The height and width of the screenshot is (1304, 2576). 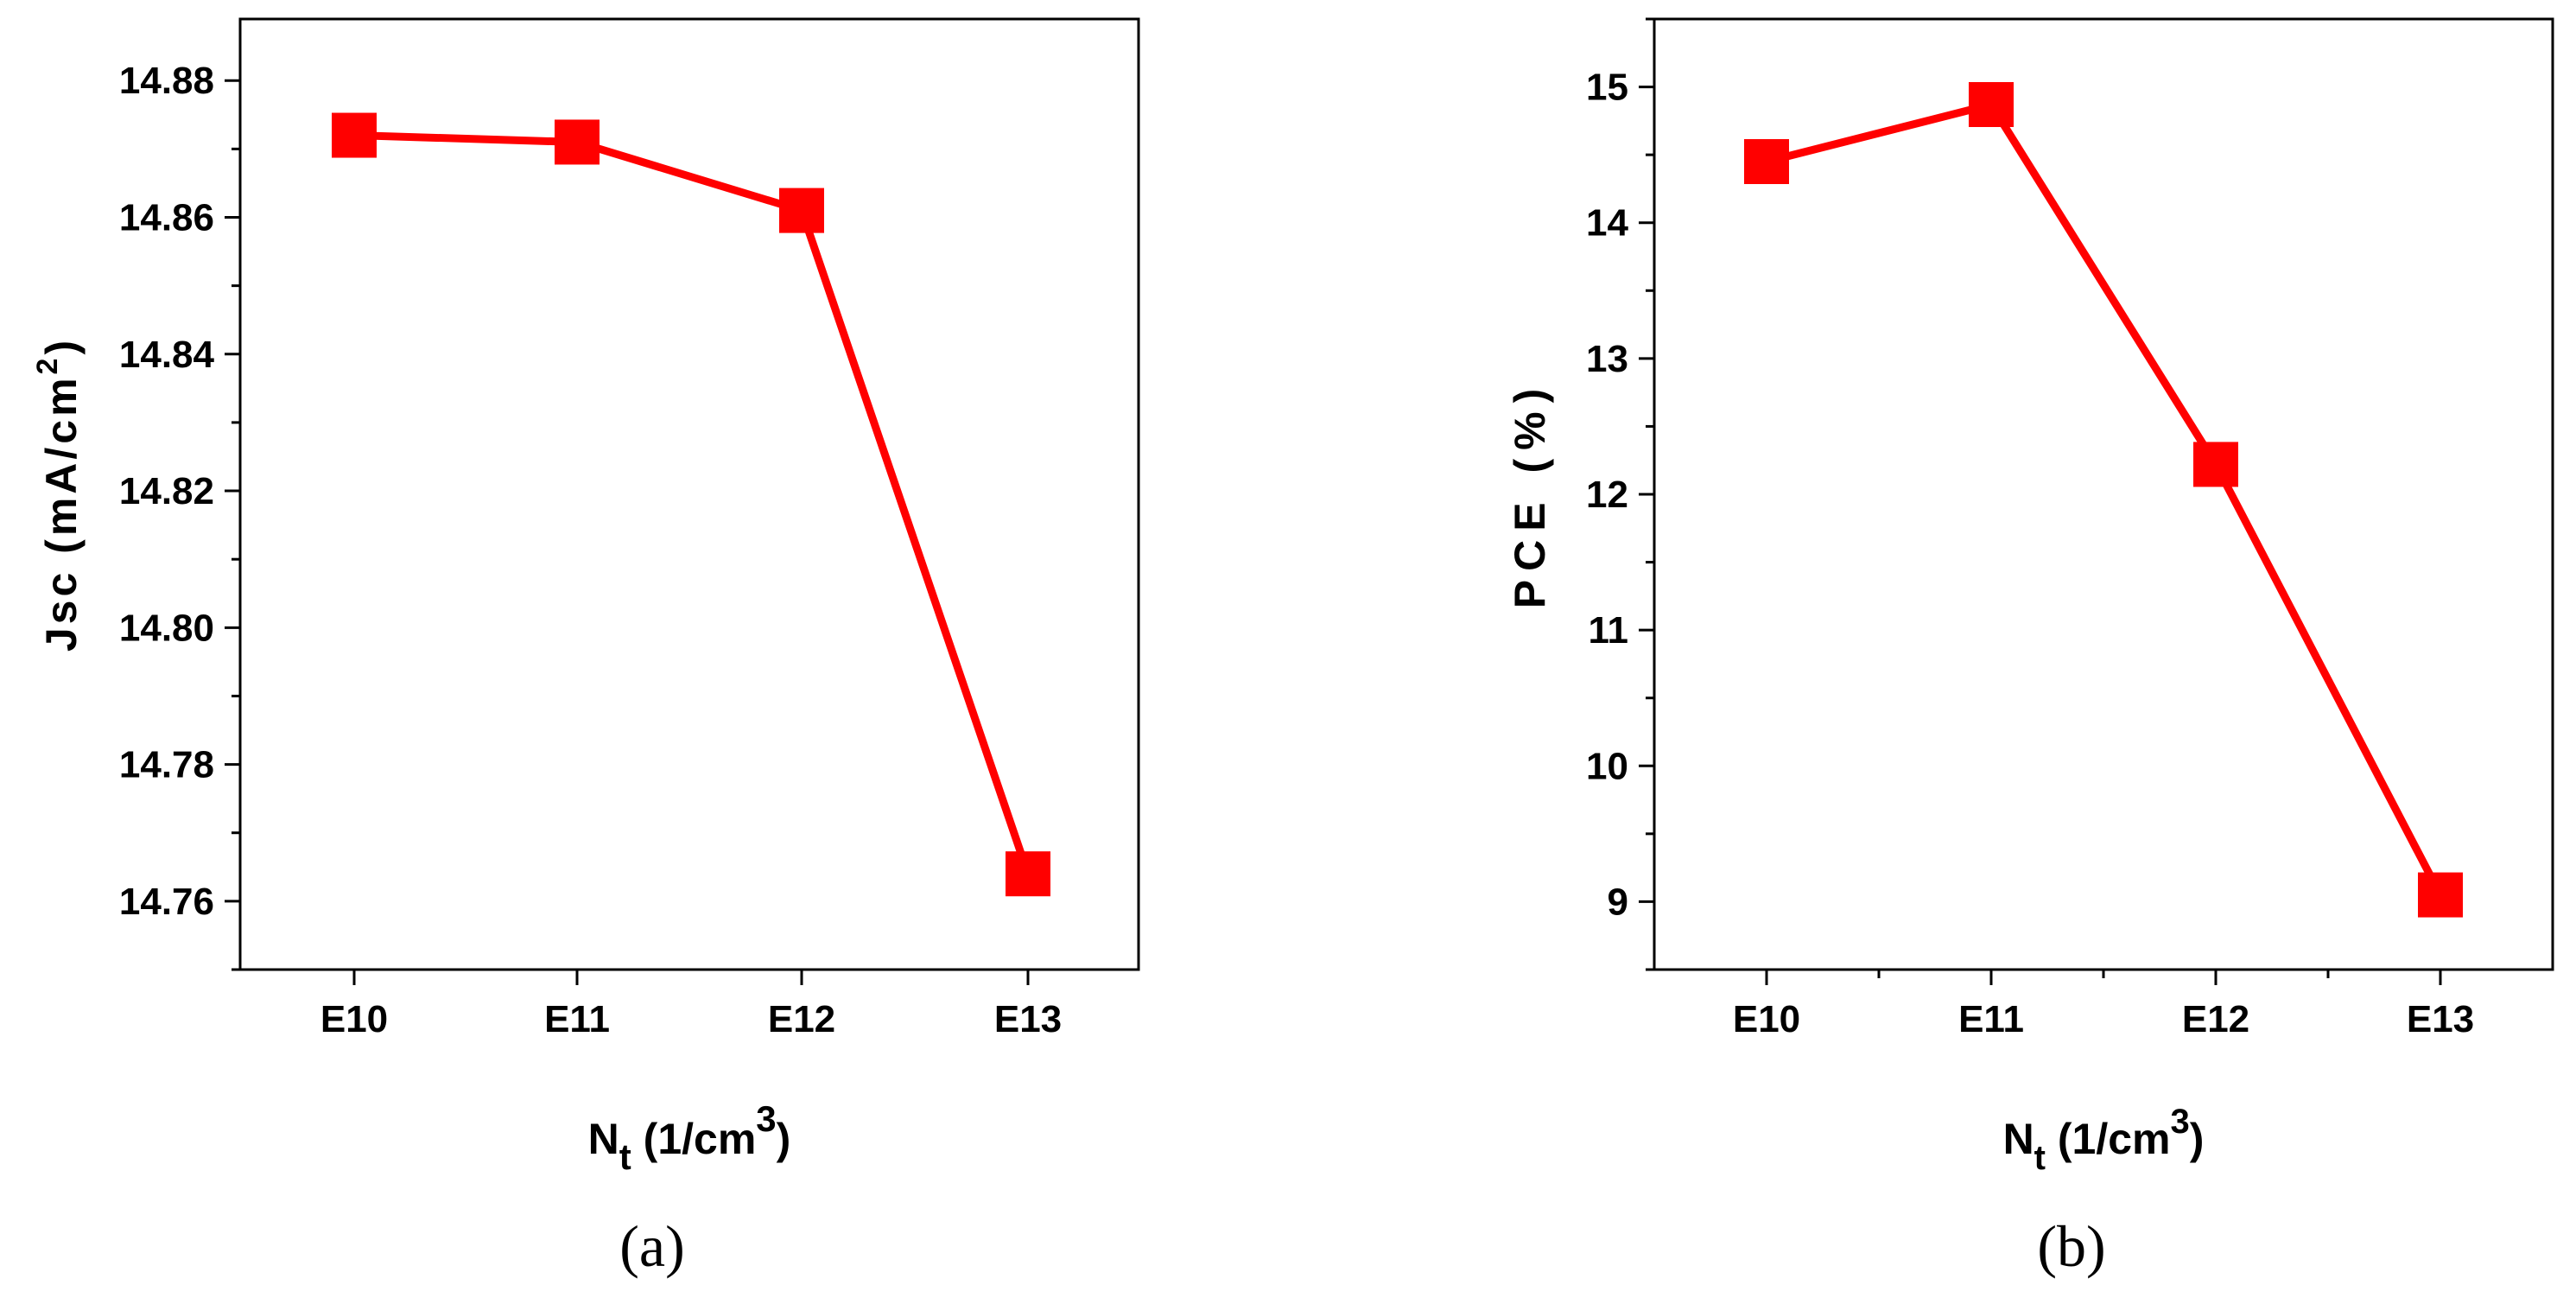 I want to click on x-tick-label-a: E13, so click(x=1028, y=1019).